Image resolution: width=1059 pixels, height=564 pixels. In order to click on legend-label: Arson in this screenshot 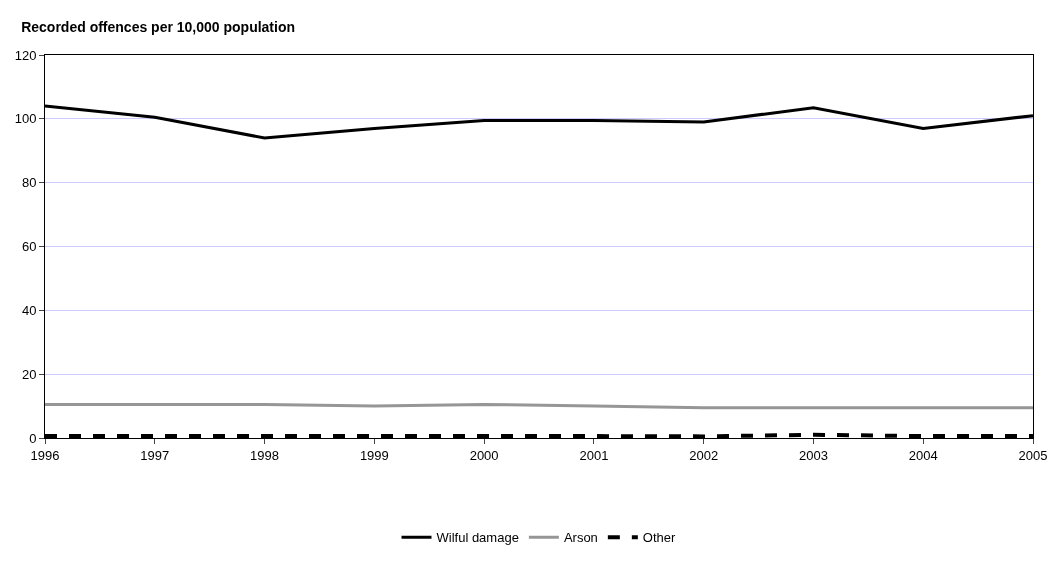, I will do `click(580, 538)`.